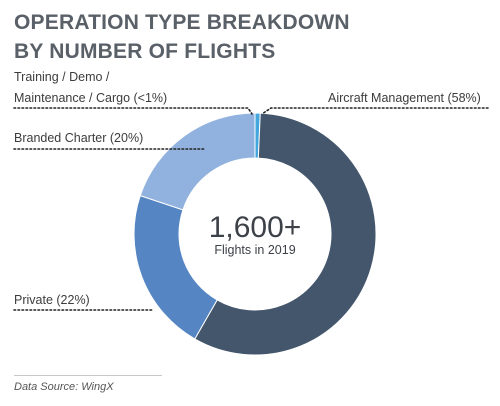 The width and height of the screenshot is (500, 406). What do you see at coordinates (175, 267) in the screenshot?
I see `slice-private` at bounding box center [175, 267].